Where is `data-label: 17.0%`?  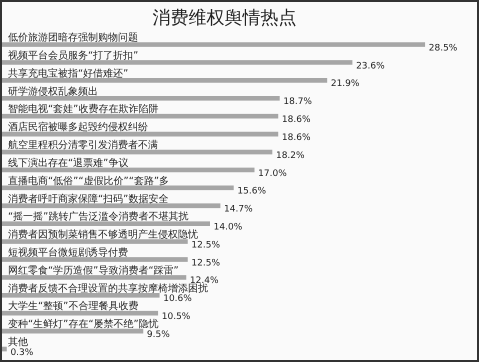 data-label: 17.0% is located at coordinates (273, 173).